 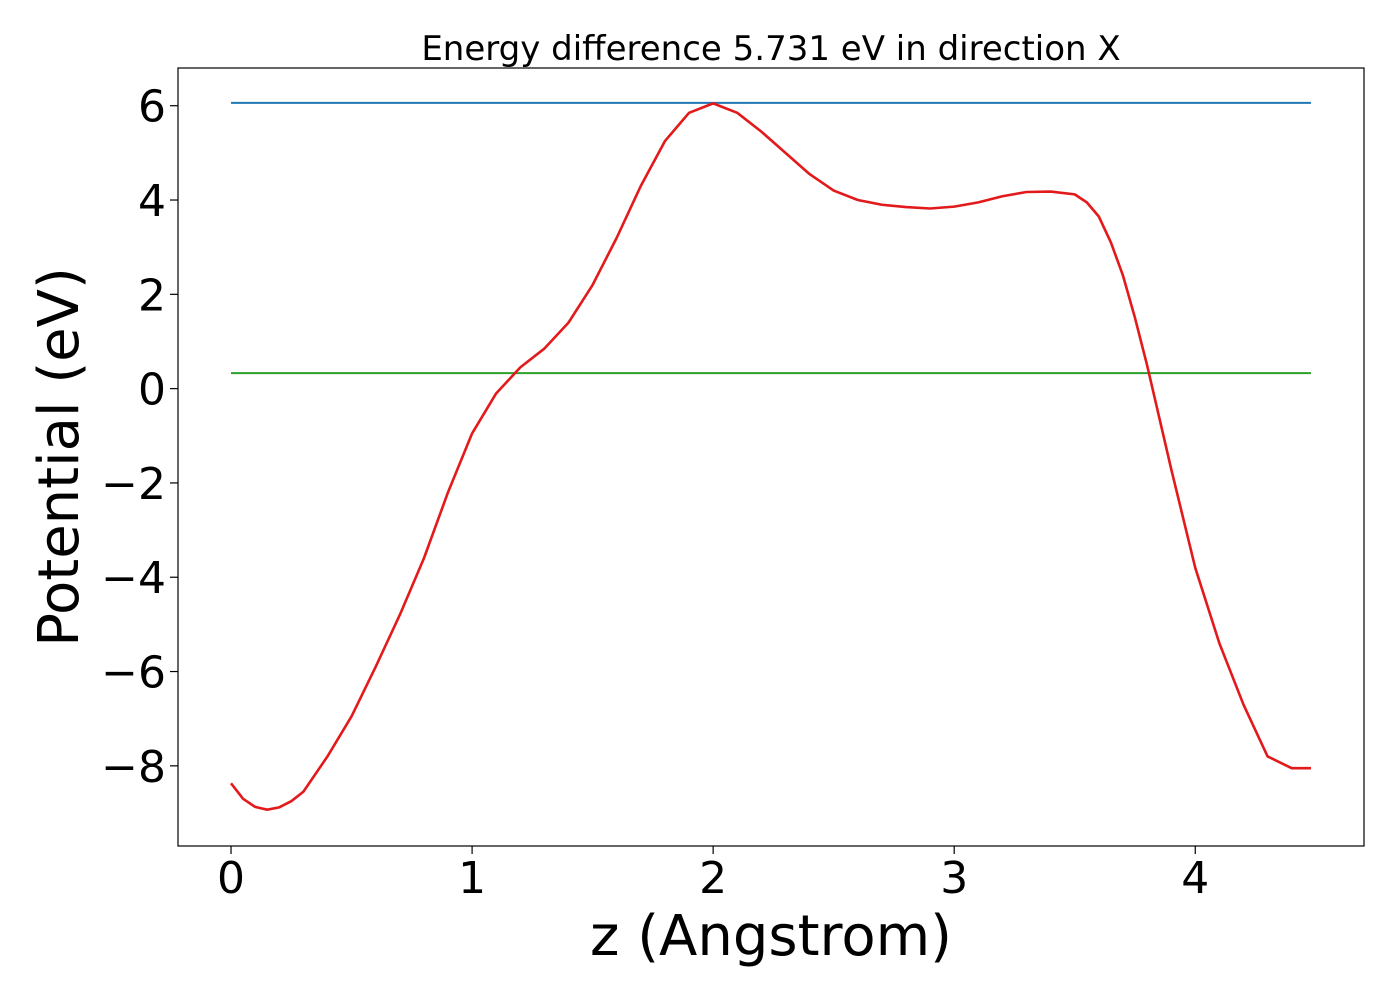 I want to click on y-tick-label: 0, so click(x=152, y=390).